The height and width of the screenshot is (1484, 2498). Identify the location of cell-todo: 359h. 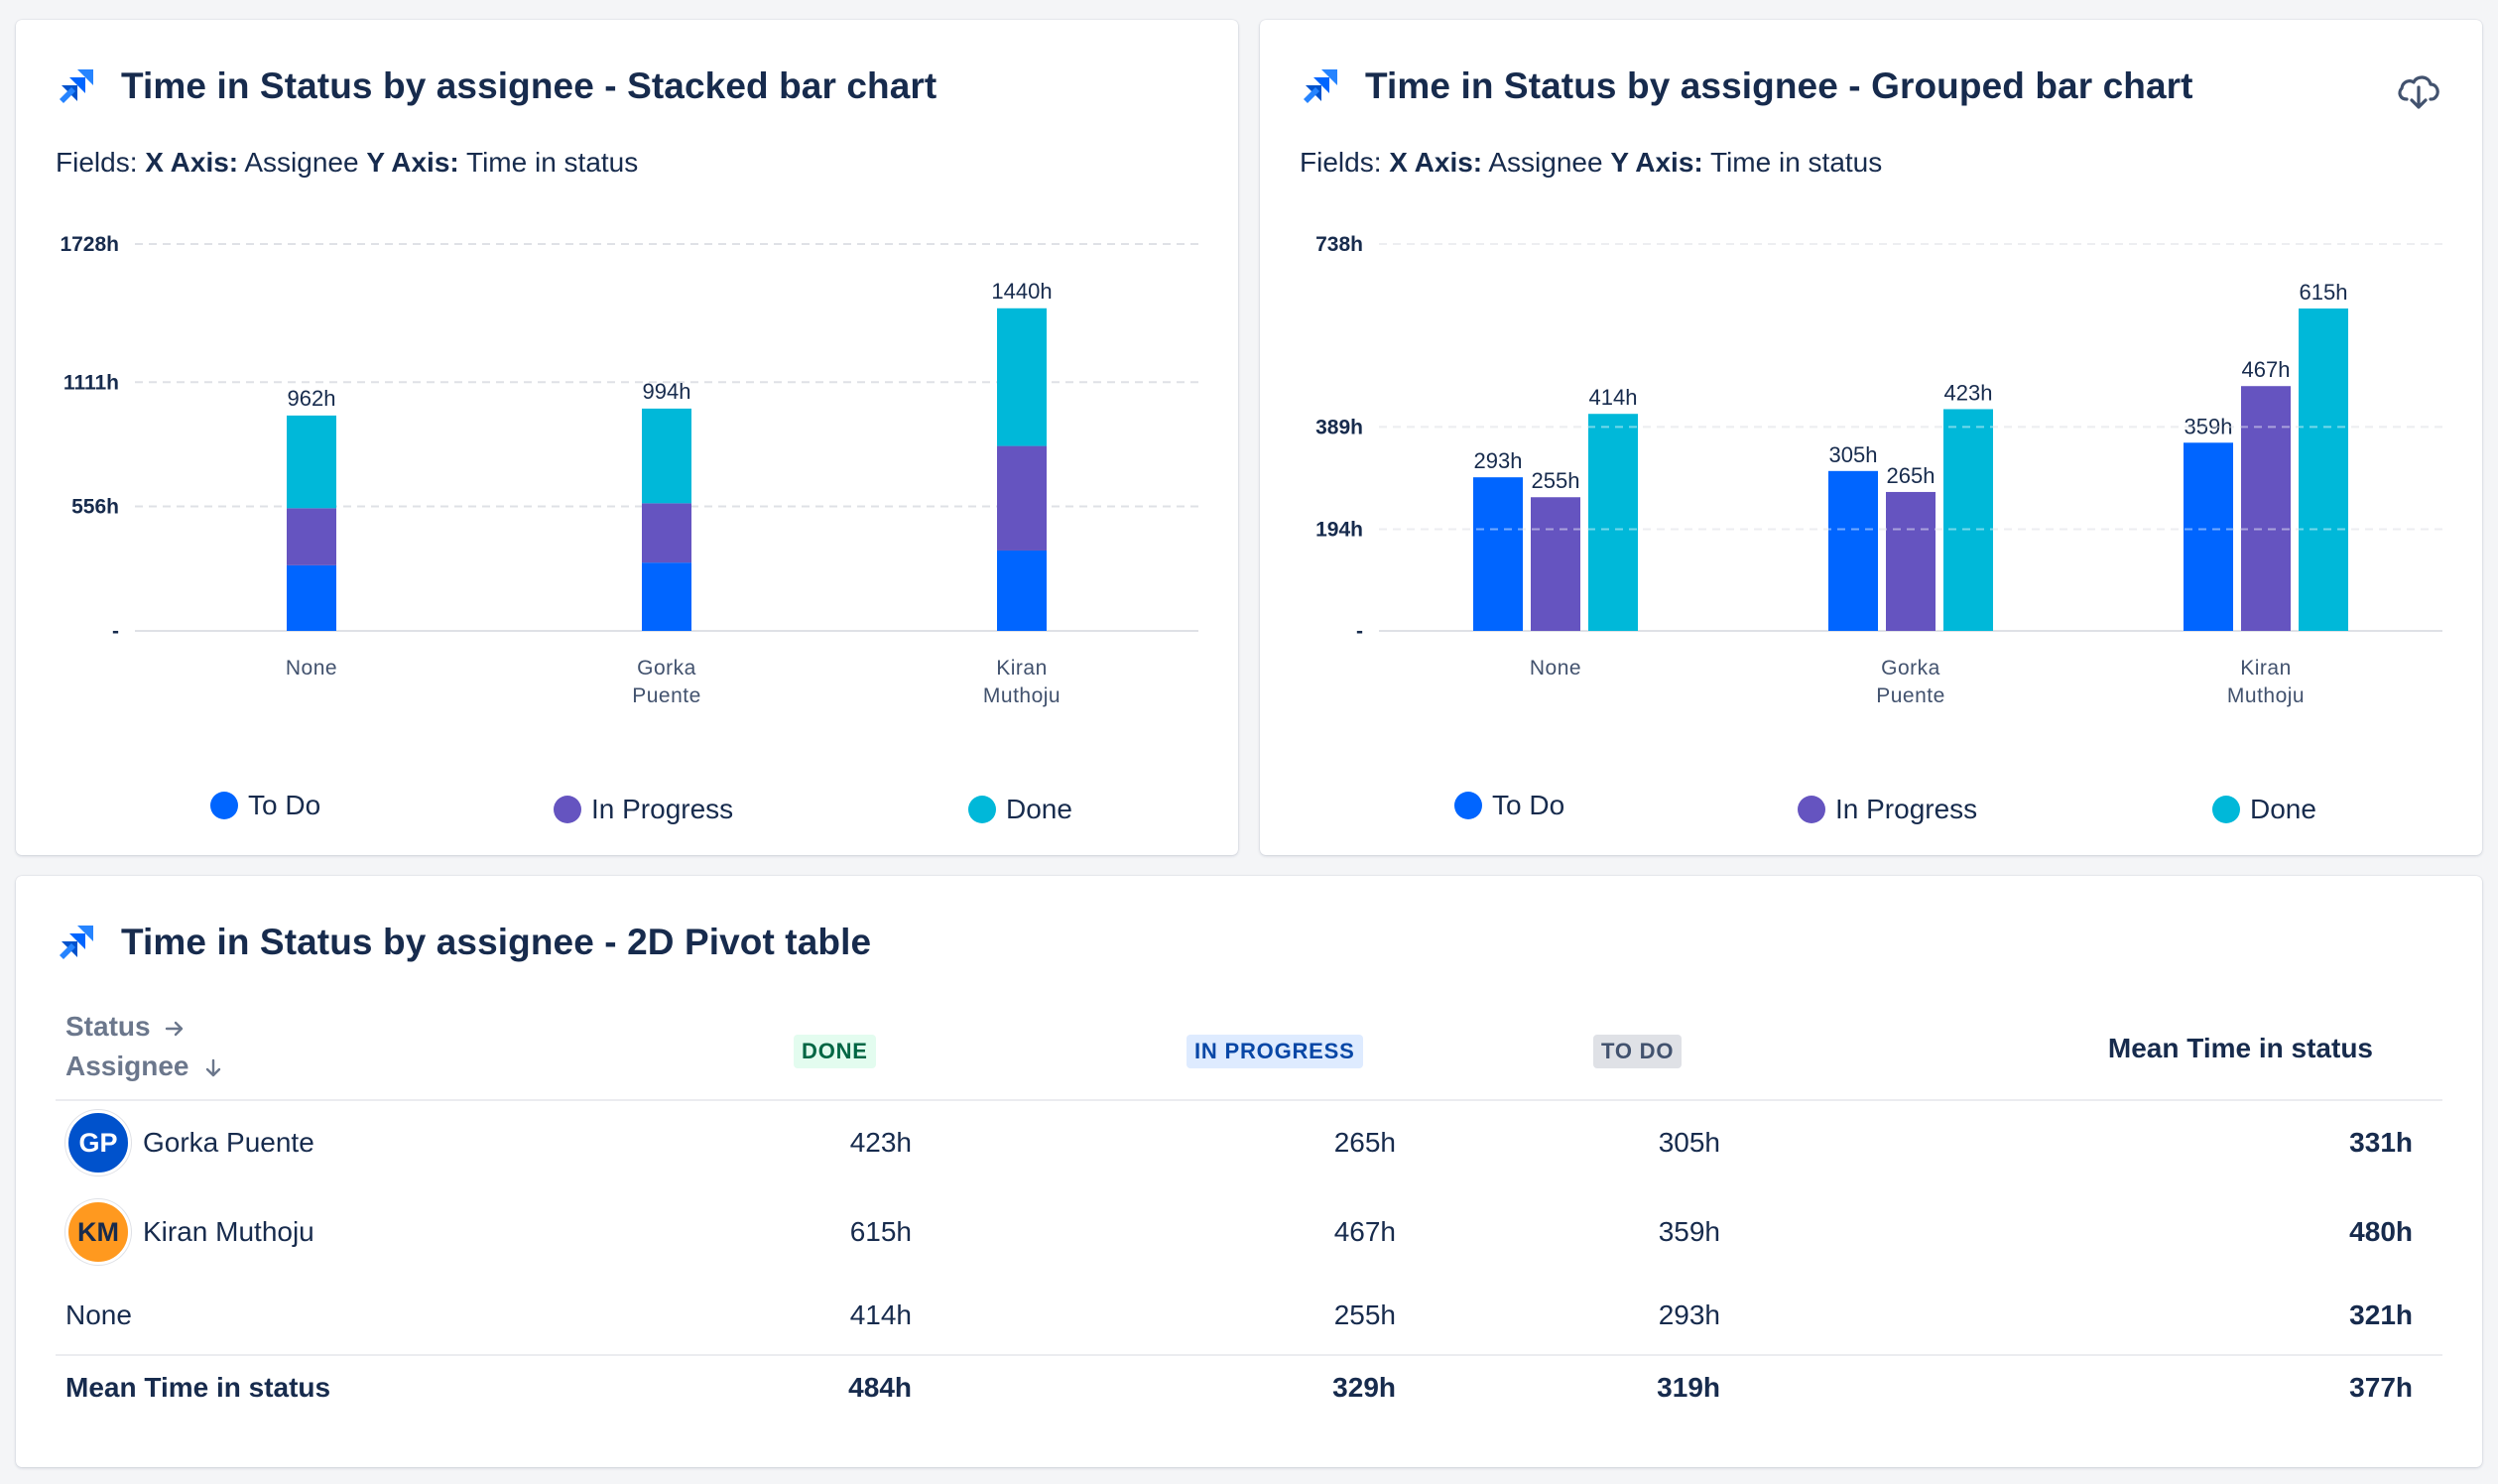
(1689, 1231).